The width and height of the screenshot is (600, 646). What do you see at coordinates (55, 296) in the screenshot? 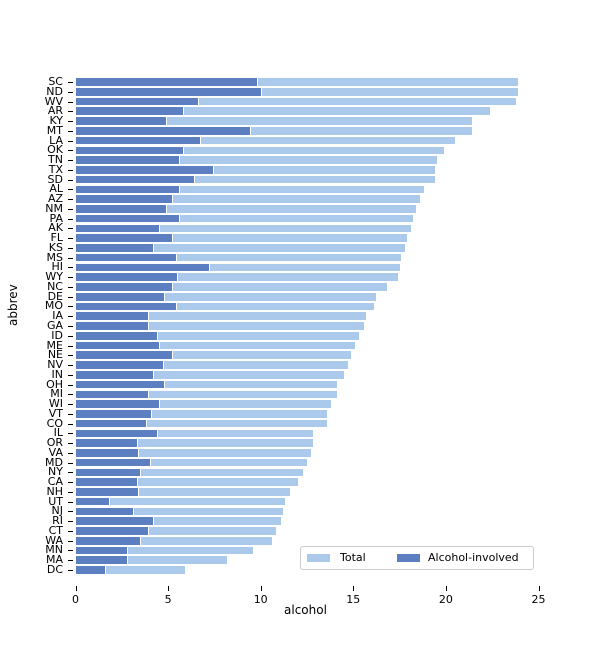
I see `y-tick-label: DE` at bounding box center [55, 296].